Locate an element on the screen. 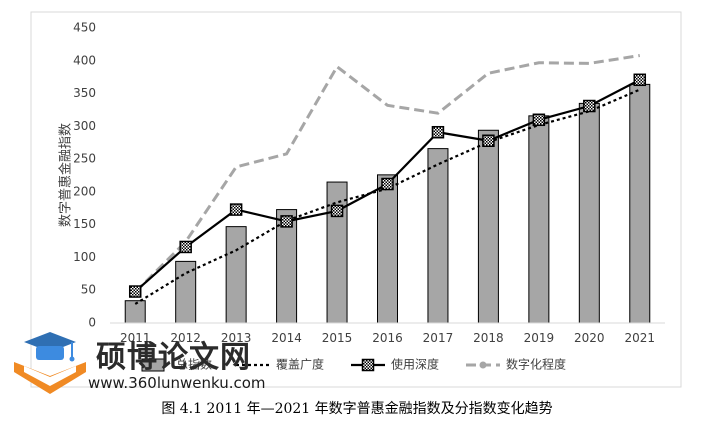  x-tick-label: 2011 is located at coordinates (135, 338).